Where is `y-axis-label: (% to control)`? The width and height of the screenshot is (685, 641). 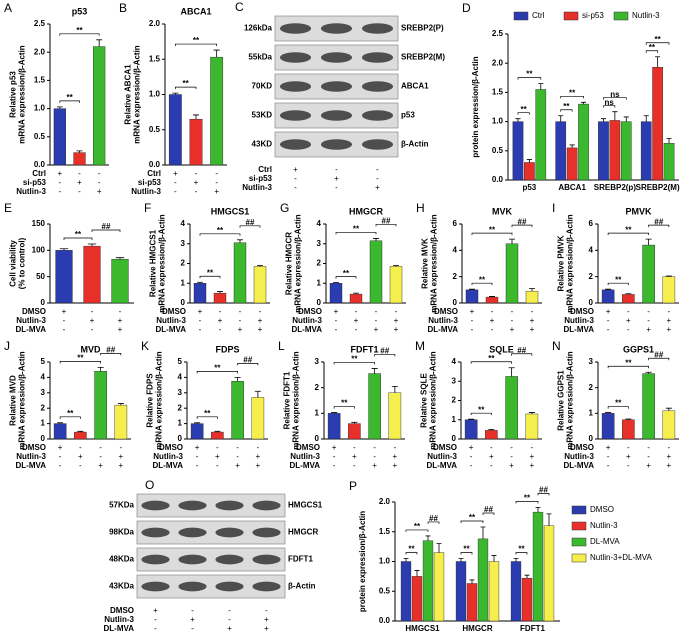
y-axis-label: (% to control) is located at coordinates (22, 263).